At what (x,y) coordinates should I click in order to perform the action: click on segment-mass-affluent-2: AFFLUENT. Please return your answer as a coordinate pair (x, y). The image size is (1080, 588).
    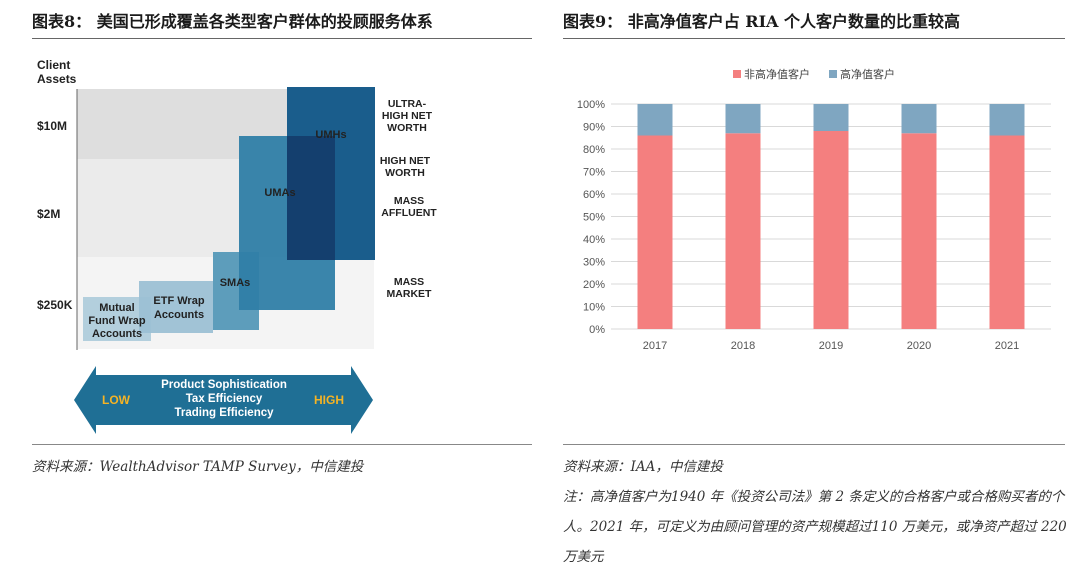
    Looking at the image, I should click on (409, 213).